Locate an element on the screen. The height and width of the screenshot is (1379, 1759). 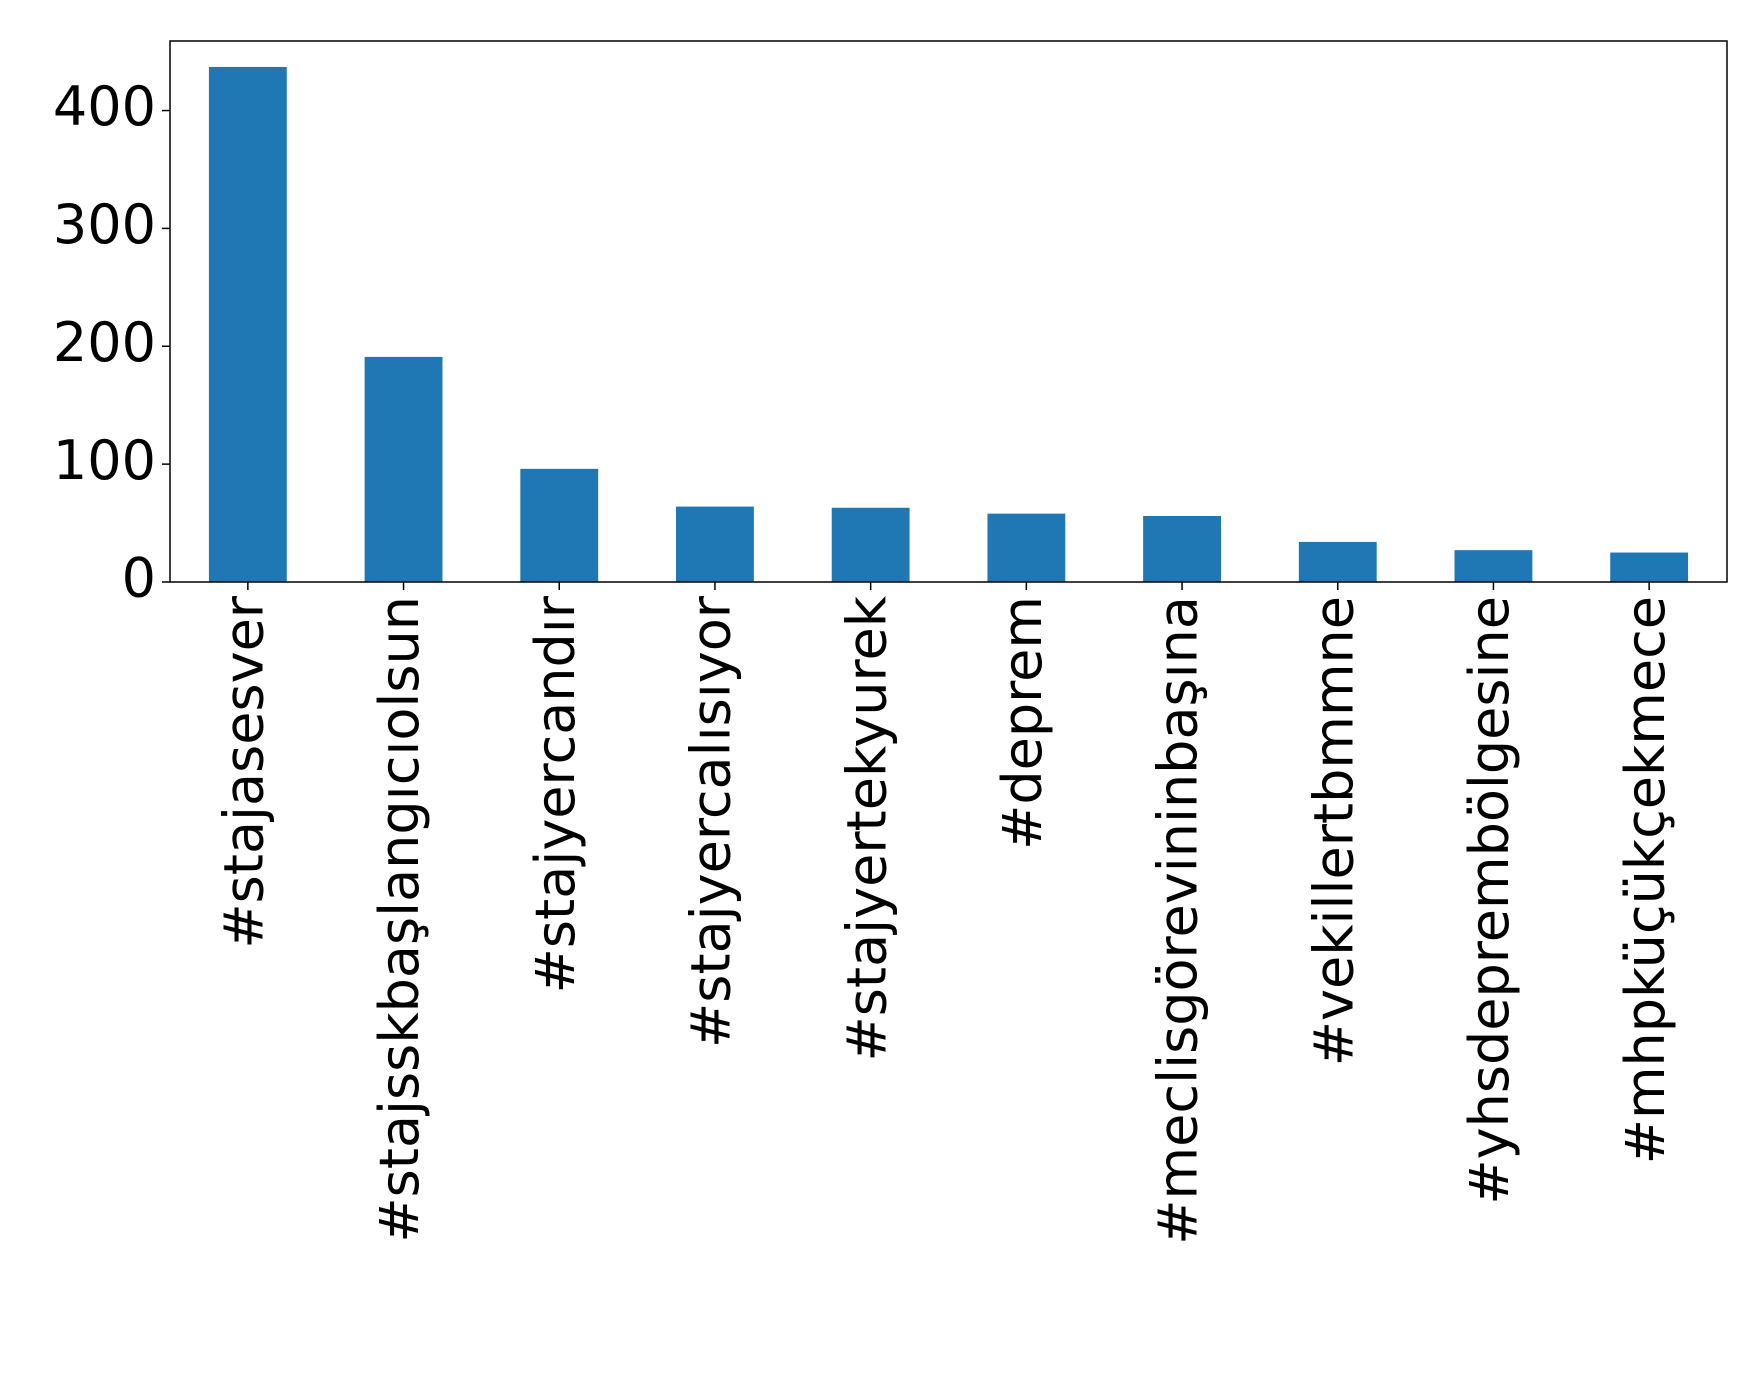
x-tick-label: #yhsdeprembölgesine is located at coordinates (1489, 900).